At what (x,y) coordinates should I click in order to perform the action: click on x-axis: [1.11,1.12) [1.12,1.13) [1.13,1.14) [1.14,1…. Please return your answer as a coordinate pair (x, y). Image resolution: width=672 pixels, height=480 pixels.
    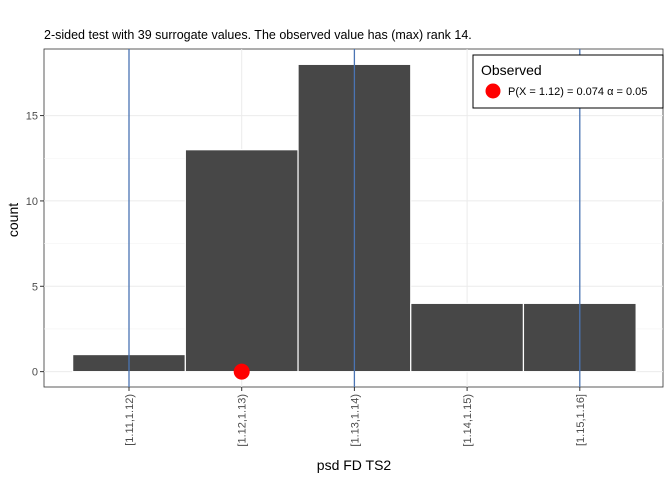
    Looking at the image, I should click on (355, 417).